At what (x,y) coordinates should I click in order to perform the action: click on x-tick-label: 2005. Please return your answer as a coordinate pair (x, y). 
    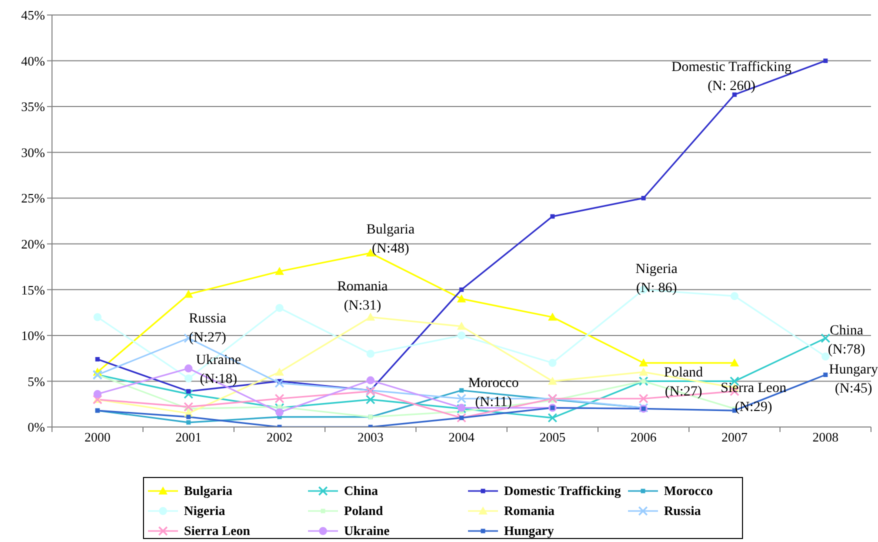
    Looking at the image, I should click on (553, 436).